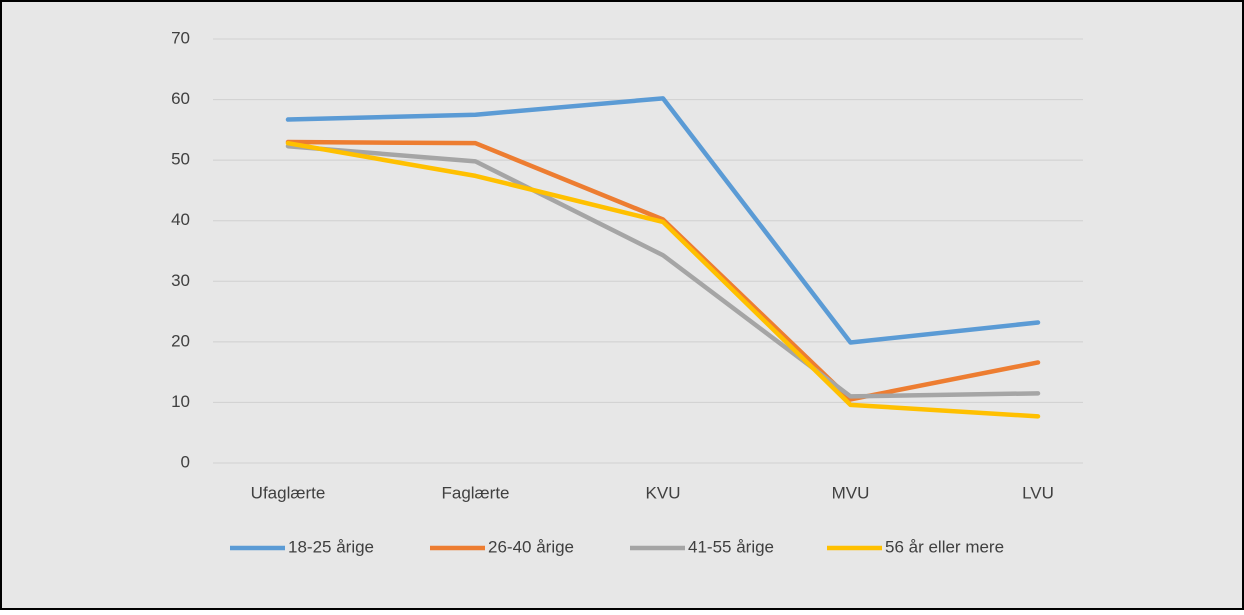 The width and height of the screenshot is (1244, 615). What do you see at coordinates (180, 340) in the screenshot?
I see `y-tick-label: 20` at bounding box center [180, 340].